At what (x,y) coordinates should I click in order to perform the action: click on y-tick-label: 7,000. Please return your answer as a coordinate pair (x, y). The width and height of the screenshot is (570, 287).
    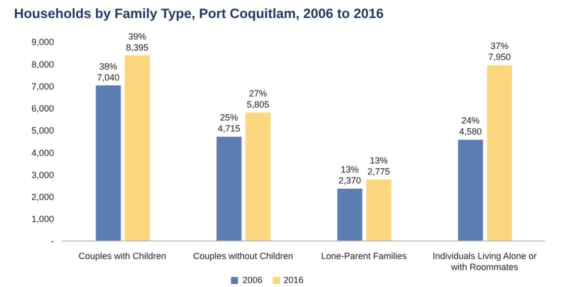
    Looking at the image, I should click on (42, 86).